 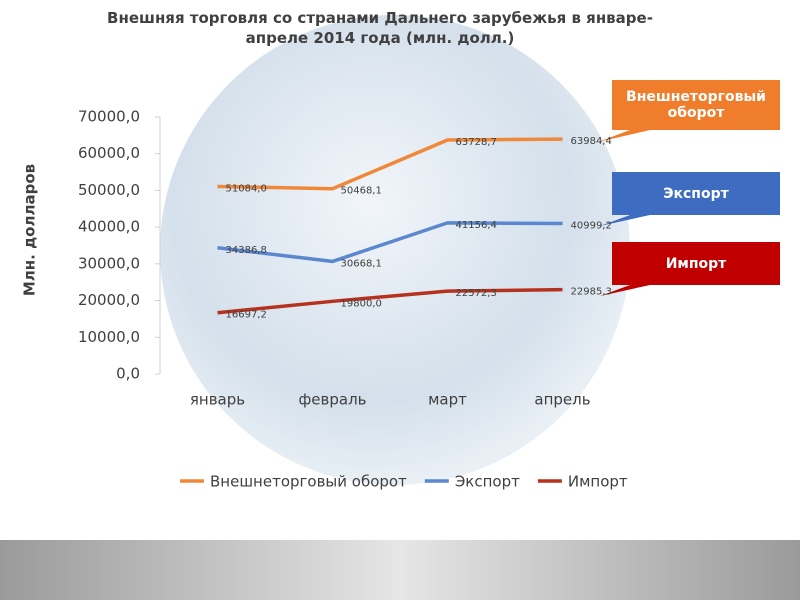 What do you see at coordinates (361, 263) in the screenshot?
I see `data-label: 30668,1` at bounding box center [361, 263].